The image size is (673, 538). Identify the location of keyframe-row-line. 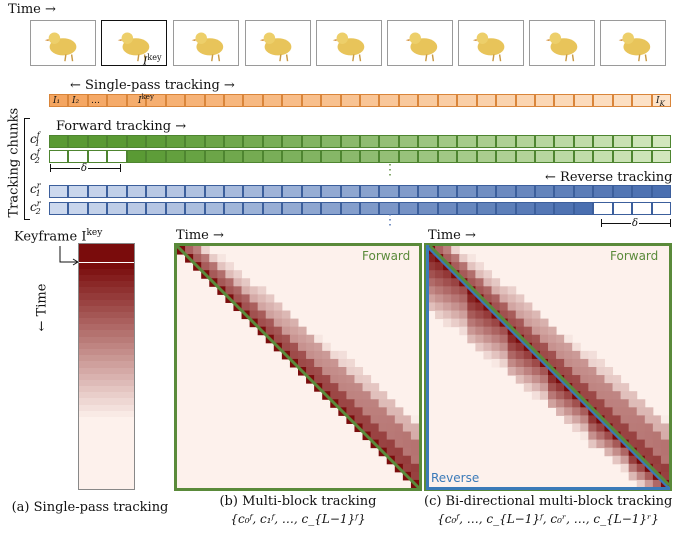
(106, 262).